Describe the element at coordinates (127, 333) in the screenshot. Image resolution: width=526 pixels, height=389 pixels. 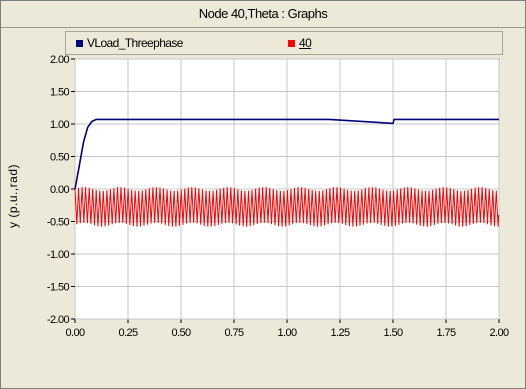
I see `x-tick-label: 0.25` at that location.